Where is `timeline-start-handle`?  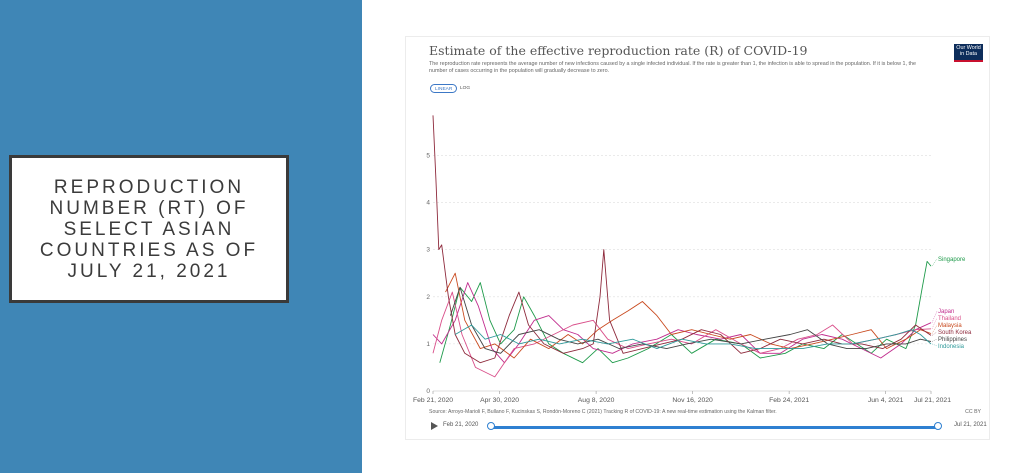 timeline-start-handle is located at coordinates (491, 426).